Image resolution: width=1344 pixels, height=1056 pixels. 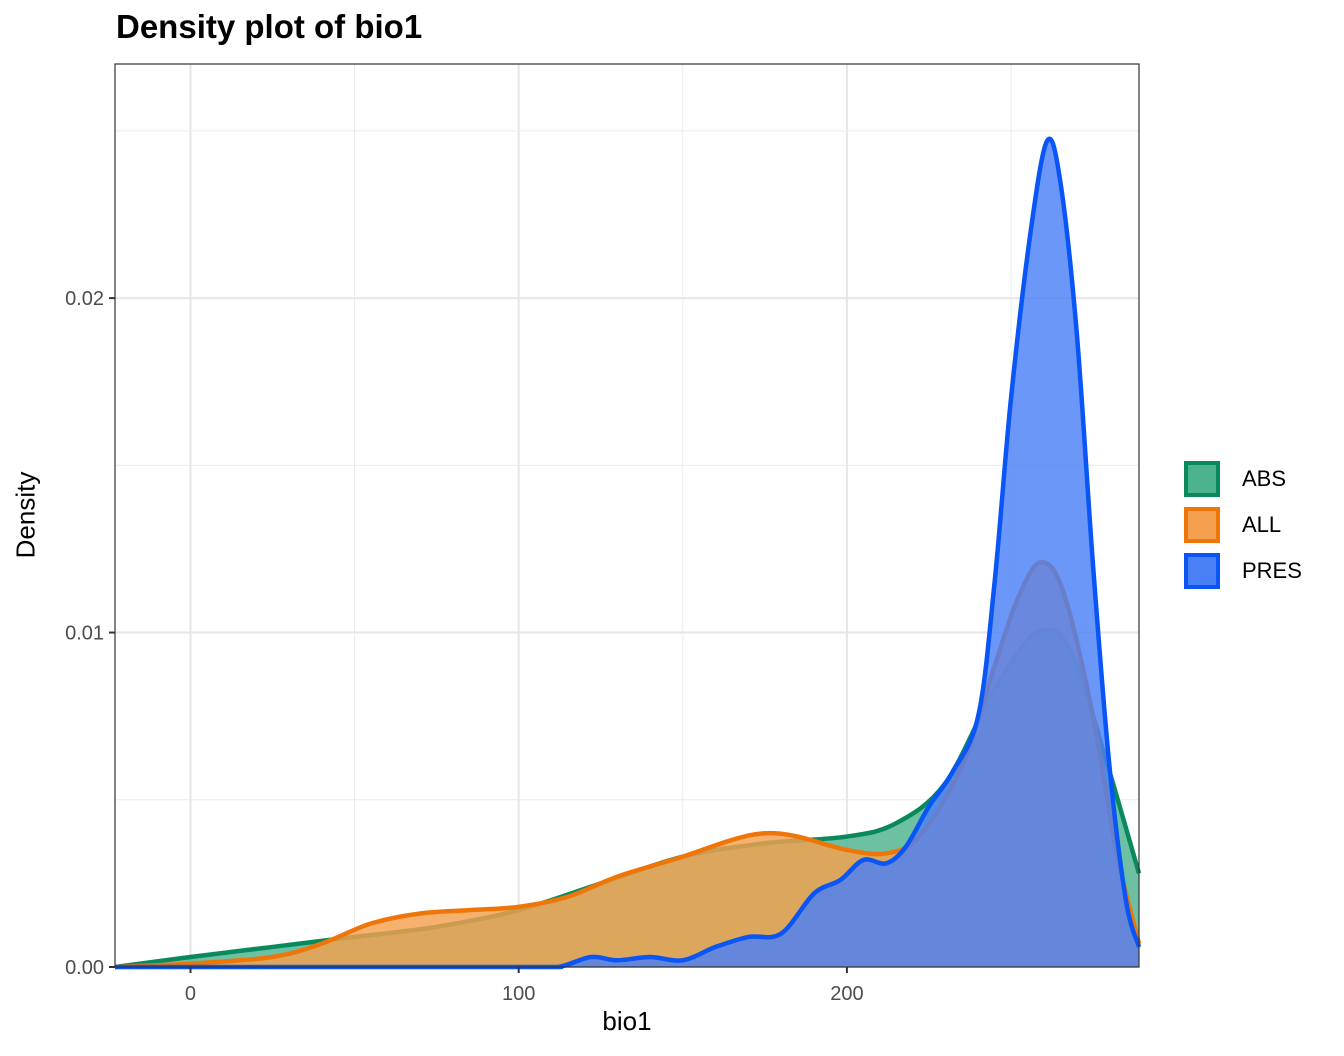 I want to click on x-tick-label: 100, so click(x=518, y=994).